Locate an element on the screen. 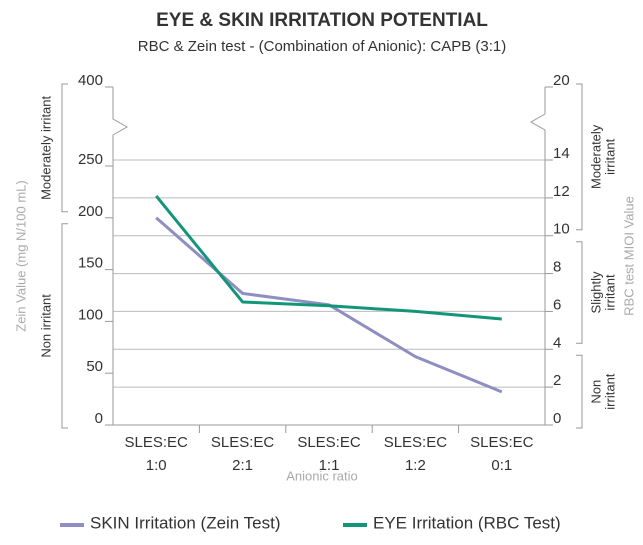 This screenshot has height=545, width=643. zone-label: Non irritant is located at coordinates (45, 326).